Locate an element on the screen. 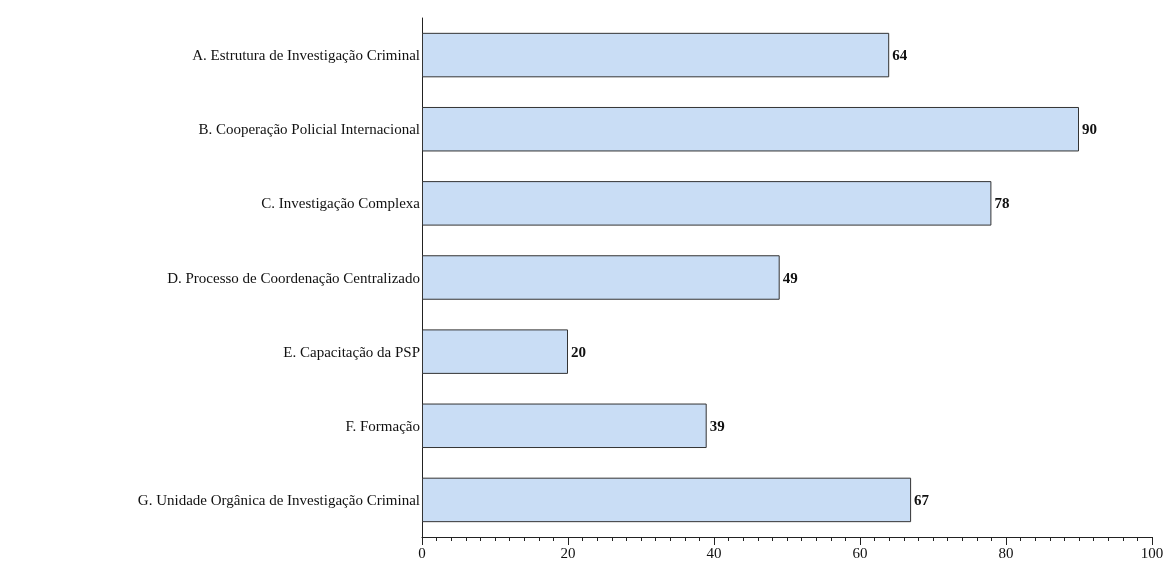 The width and height of the screenshot is (1176, 581). x-tick-label: 80 is located at coordinates (1006, 552).